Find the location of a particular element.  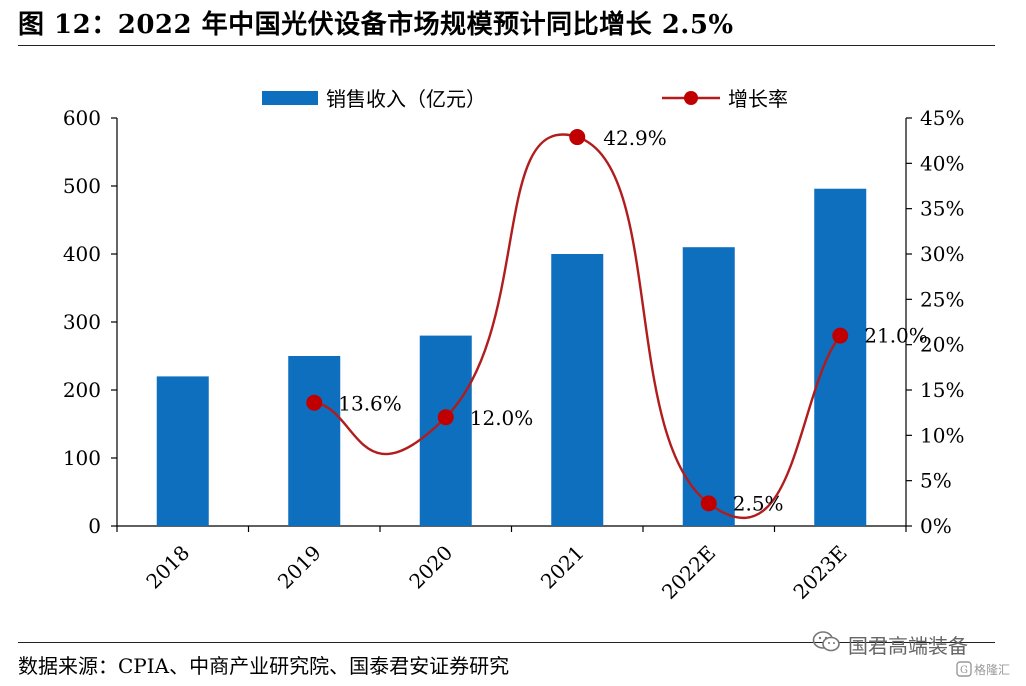

left-tick-label: 0 is located at coordinates (94, 526).